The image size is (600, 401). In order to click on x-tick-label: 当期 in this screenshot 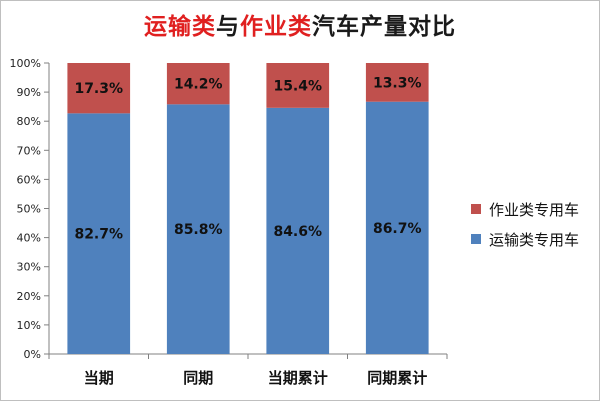, I will do `click(99, 378)`.